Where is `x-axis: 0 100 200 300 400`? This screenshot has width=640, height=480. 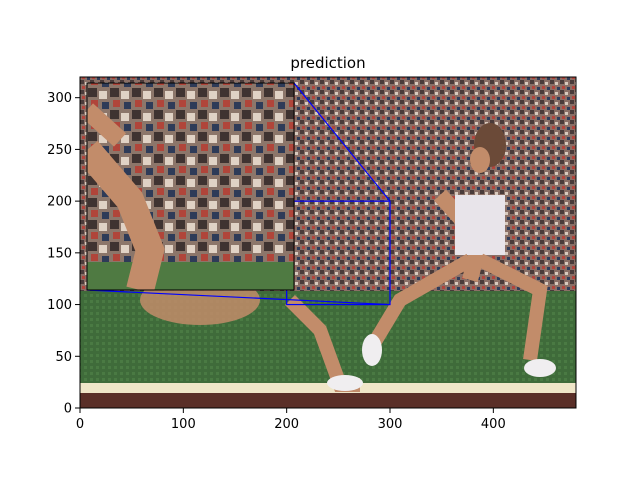
x-axis: 0 100 200 300 400 is located at coordinates (291, 420).